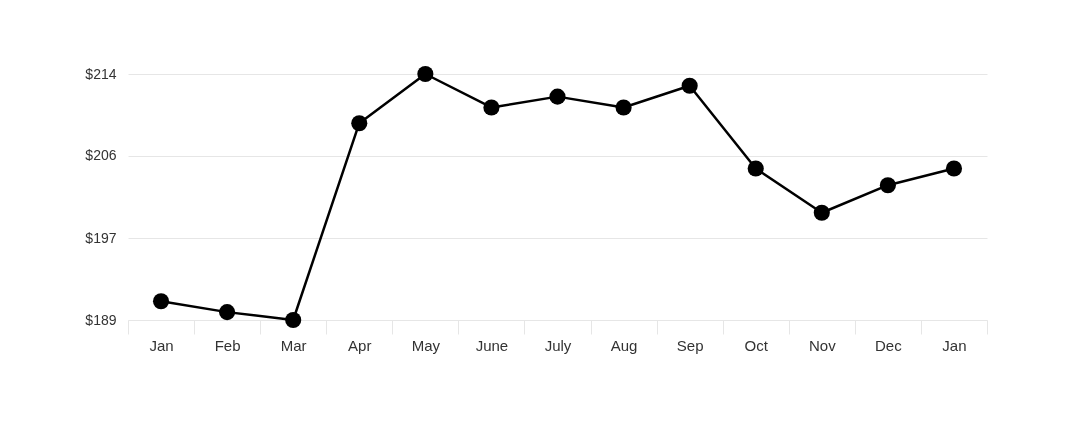 This screenshot has width=1077, height=447. I want to click on x-tick-label: Oct, so click(756, 345).